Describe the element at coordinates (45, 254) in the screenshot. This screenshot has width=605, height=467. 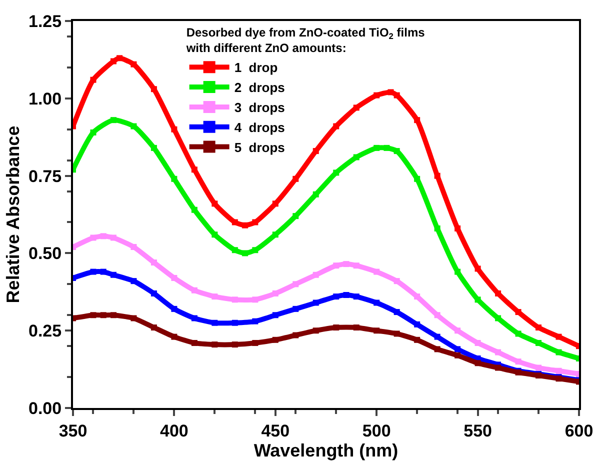
I see `y-tick-label: 0.50` at that location.